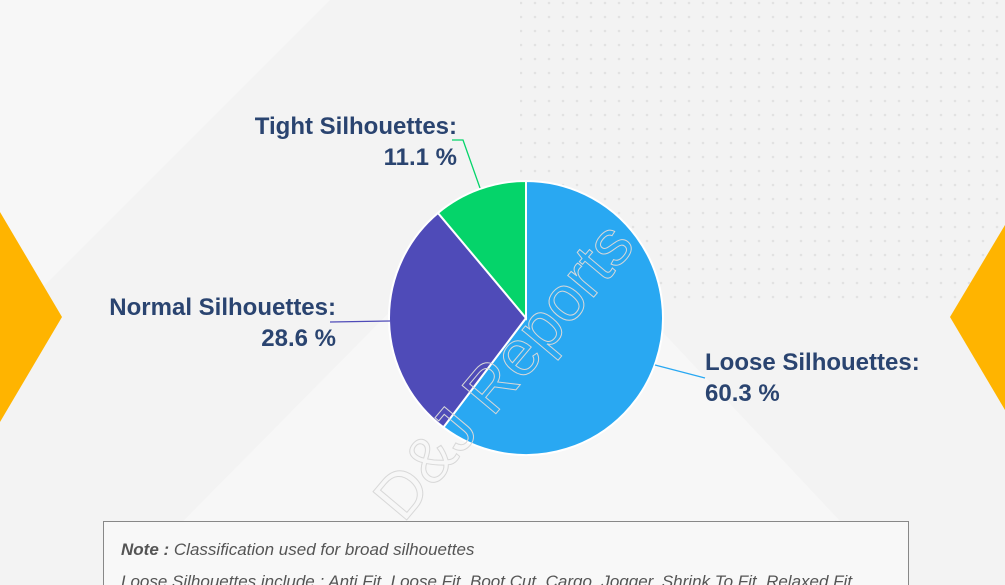  I want to click on slice-value: 28.6 %, so click(298, 338).